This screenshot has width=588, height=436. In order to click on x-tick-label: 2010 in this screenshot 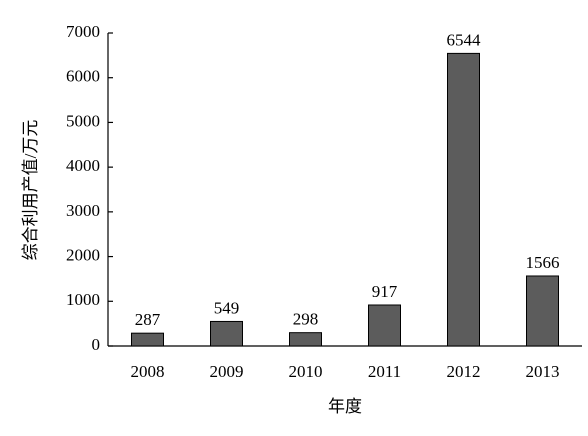, I will do `click(306, 371)`.